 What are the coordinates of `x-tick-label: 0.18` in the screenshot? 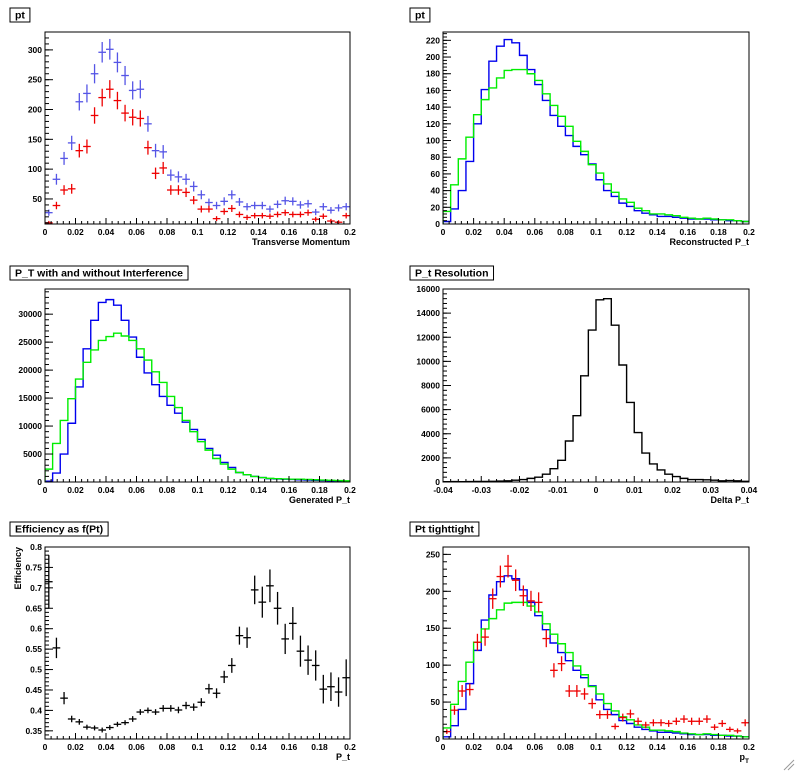 It's located at (319, 747).